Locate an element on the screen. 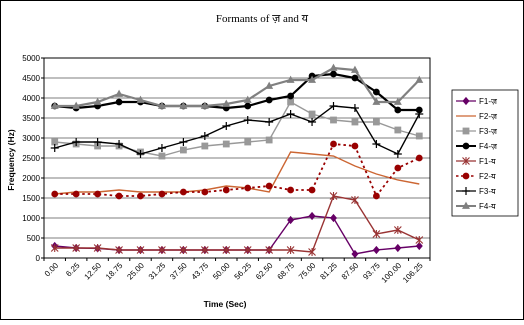 This screenshot has width=524, height=325. y-tick-label: 4500 is located at coordinates (31, 78).